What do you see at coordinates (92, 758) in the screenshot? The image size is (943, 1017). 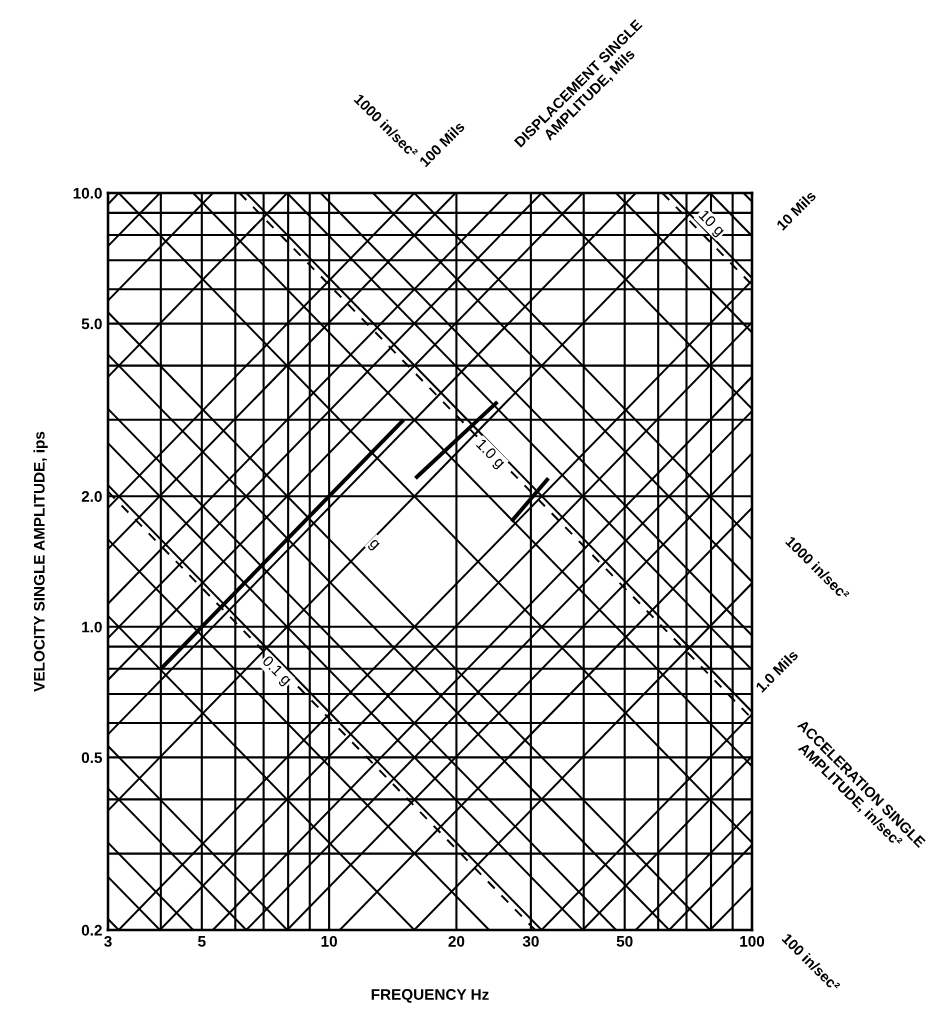 I see `y-tick-label: 0.5` at bounding box center [92, 758].